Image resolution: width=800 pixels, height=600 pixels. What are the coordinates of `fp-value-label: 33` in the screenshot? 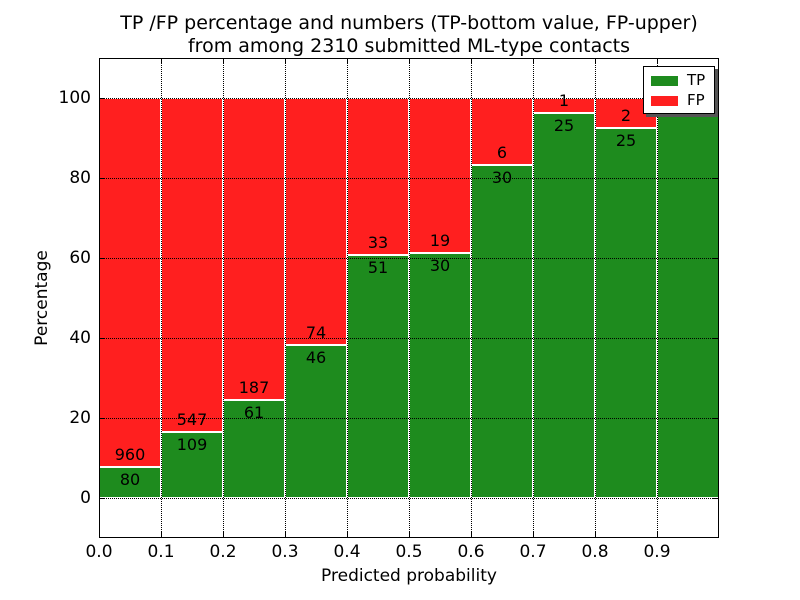 It's located at (378, 243).